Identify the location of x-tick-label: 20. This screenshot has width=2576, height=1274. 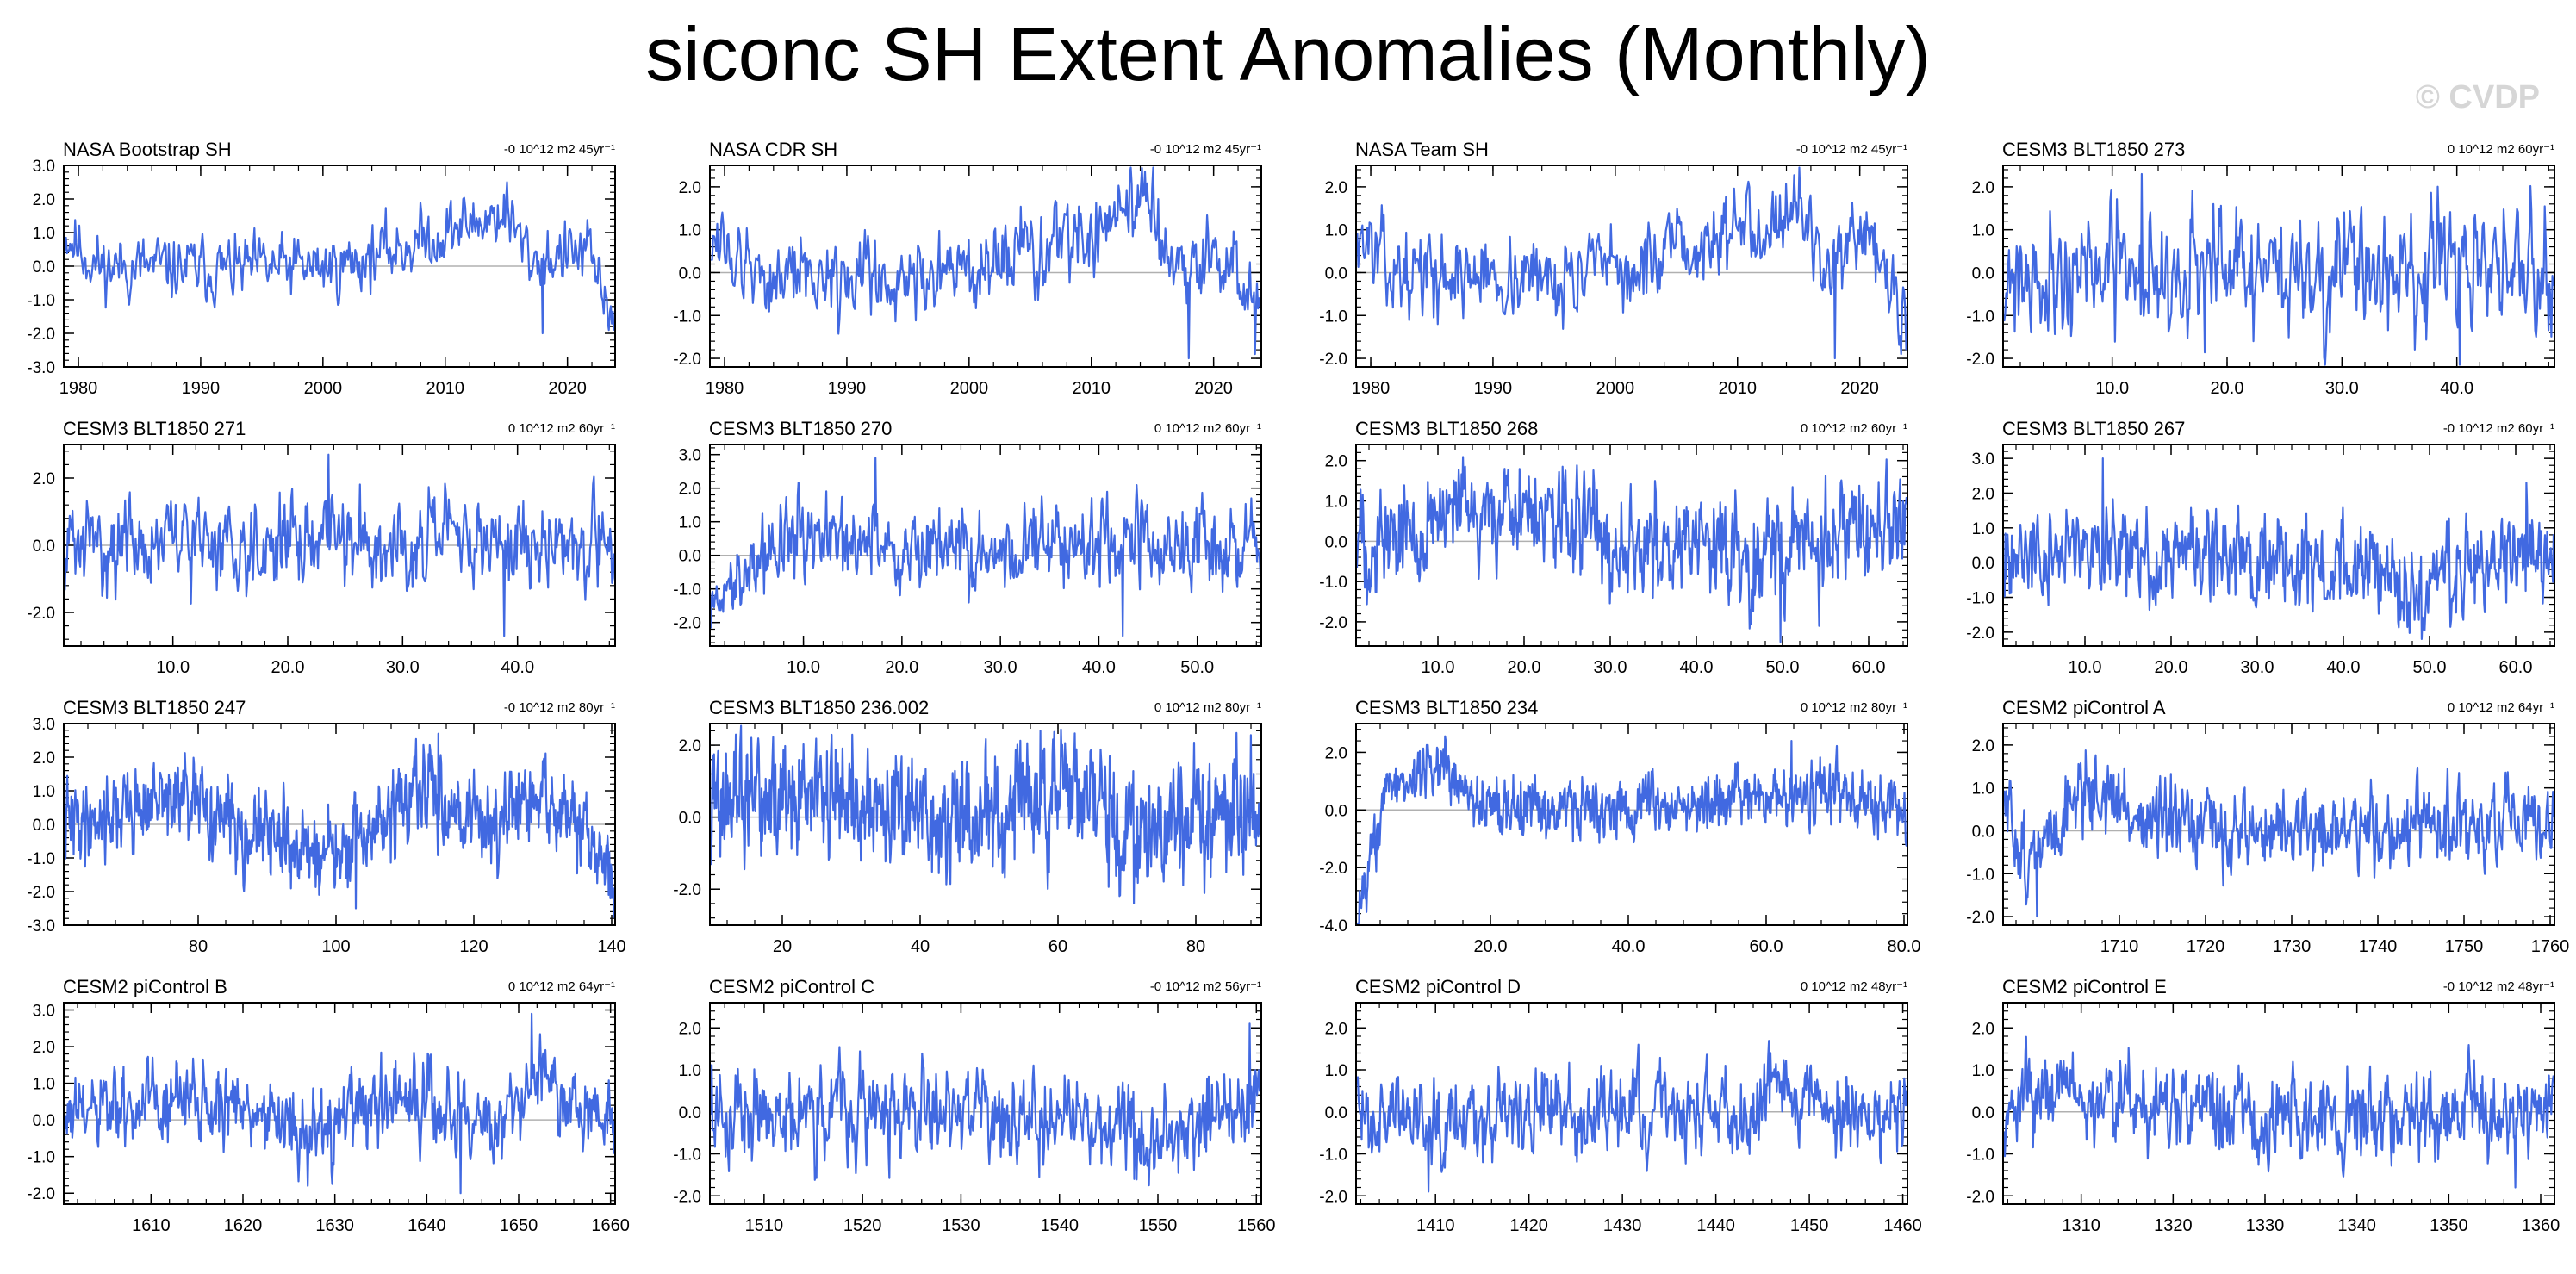
(783, 946).